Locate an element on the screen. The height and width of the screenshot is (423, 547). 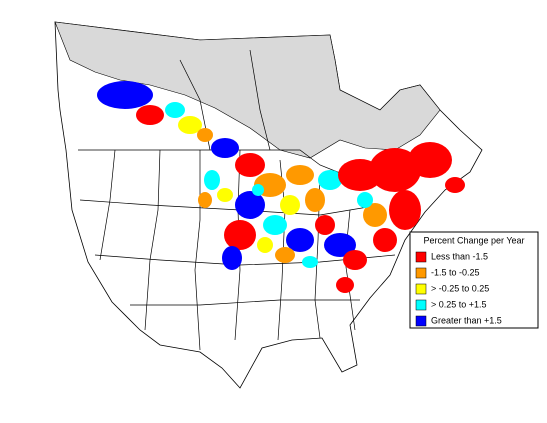
legend-title: Percent Change per Year is located at coordinates (473, 240).